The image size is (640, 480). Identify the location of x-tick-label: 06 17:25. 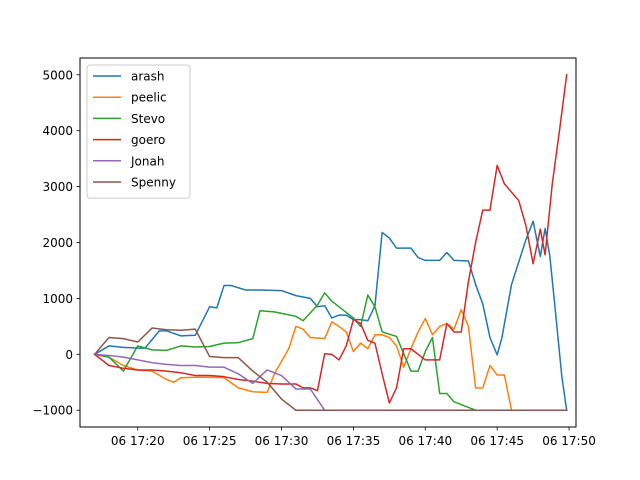
(210, 441).